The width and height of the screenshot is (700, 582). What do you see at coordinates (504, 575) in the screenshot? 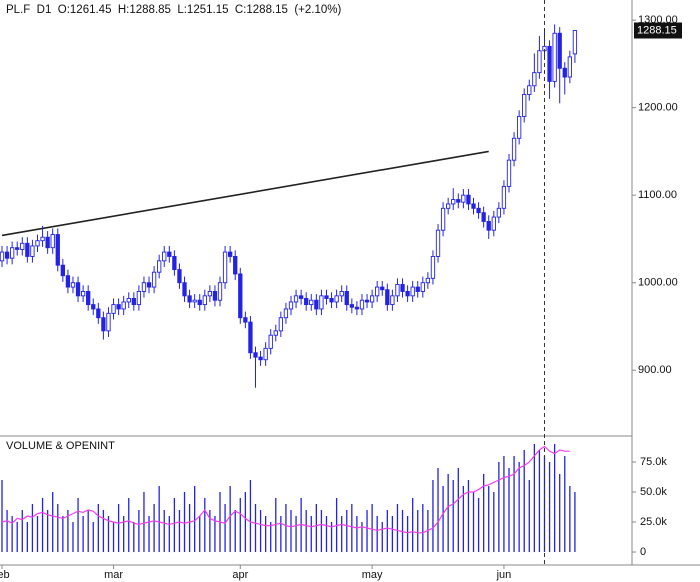
I see `x-tick-label: jun` at bounding box center [504, 575].